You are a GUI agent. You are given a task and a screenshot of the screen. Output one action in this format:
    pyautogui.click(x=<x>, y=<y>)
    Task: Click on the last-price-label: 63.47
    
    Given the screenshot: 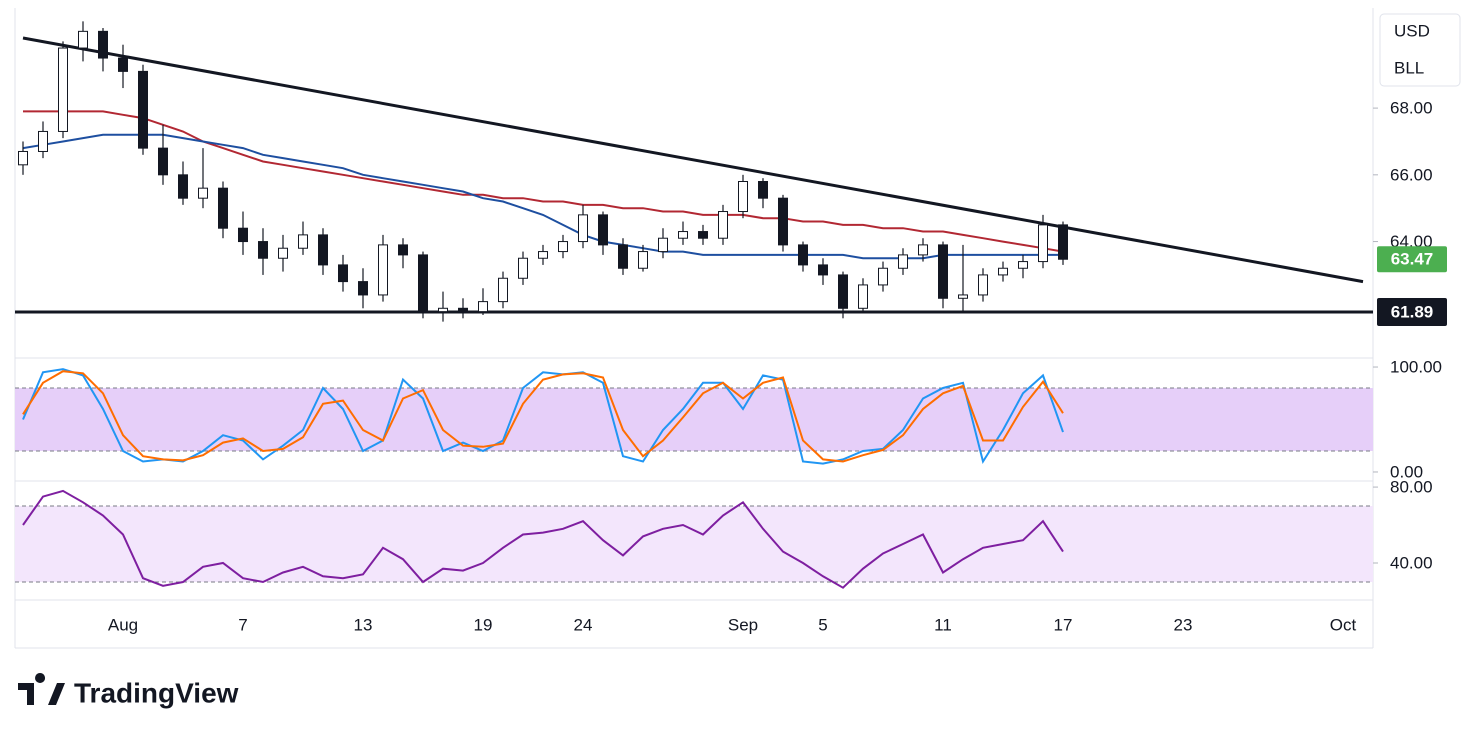 What is the action you would take?
    pyautogui.click(x=1412, y=259)
    